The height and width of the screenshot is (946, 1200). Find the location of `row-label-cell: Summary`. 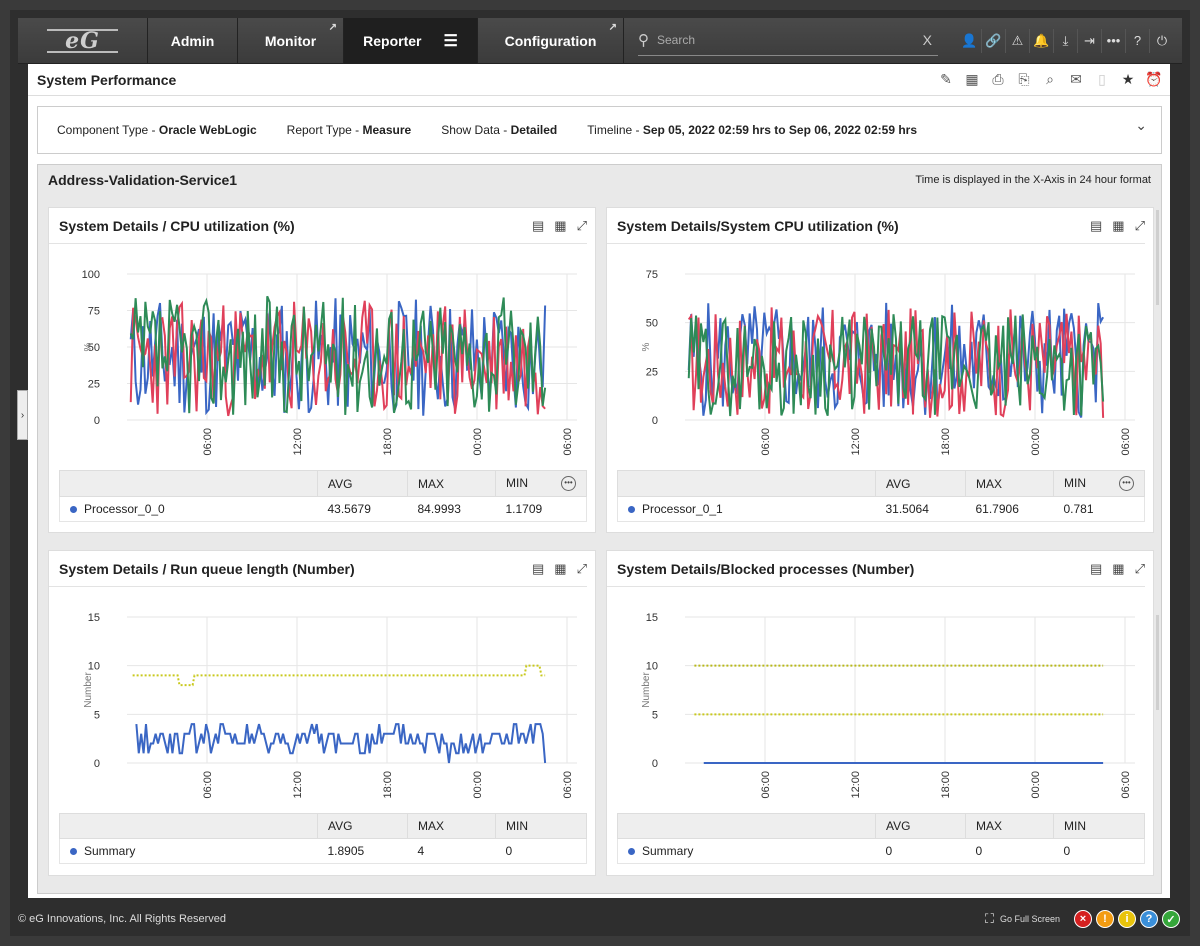

row-label-cell: Summary is located at coordinates (188, 851).